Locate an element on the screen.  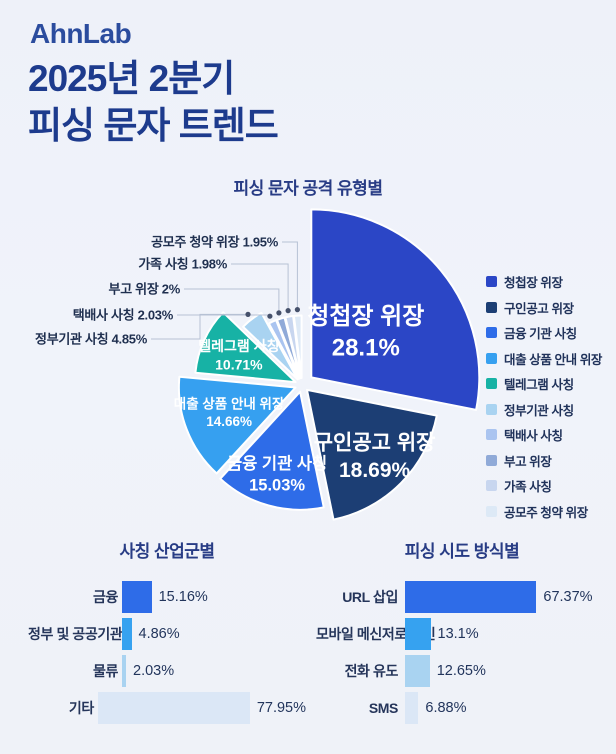
legend-item-9: 공모주 청약 위장 is located at coordinates (544, 511).